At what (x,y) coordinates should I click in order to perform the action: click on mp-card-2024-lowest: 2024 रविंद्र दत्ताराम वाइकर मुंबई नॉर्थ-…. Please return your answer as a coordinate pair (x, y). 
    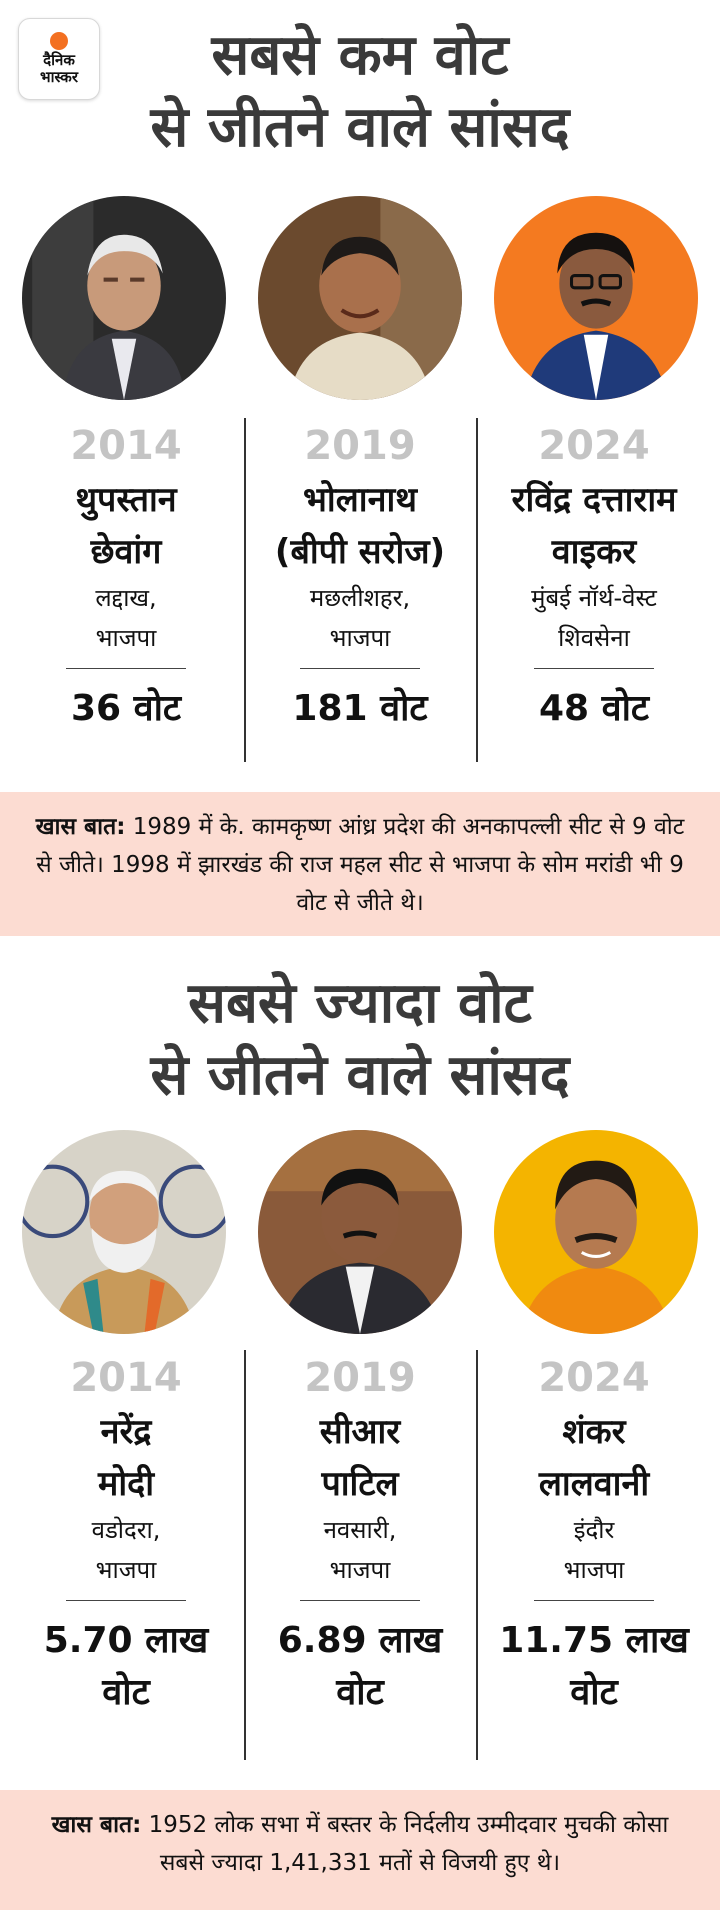
    Looking at the image, I should click on (594, 576).